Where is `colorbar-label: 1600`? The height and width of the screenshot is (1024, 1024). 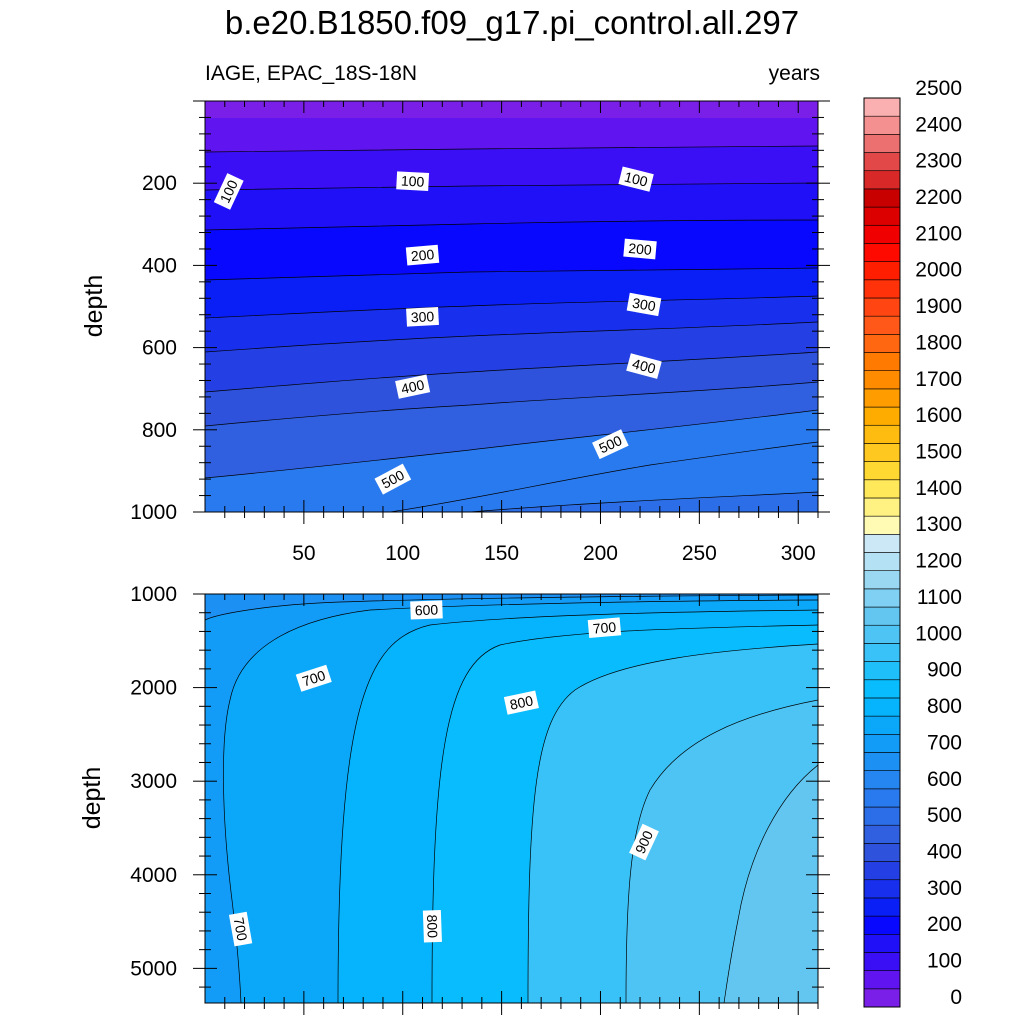
colorbar-label: 1600 is located at coordinates (938, 415).